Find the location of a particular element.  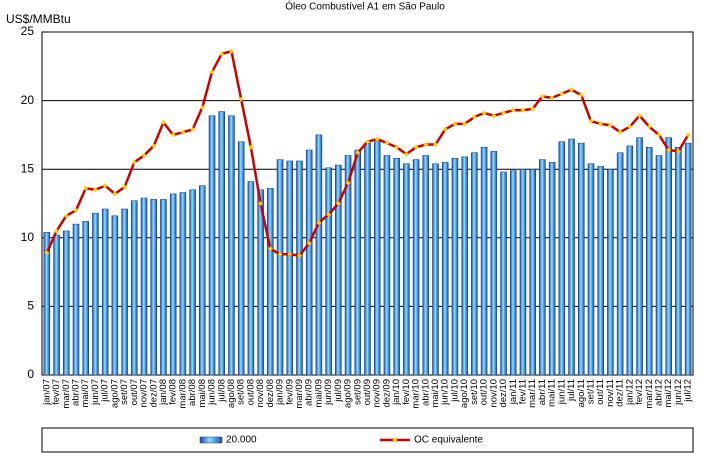

x-tick-label: jun/10 is located at coordinates (445, 392).